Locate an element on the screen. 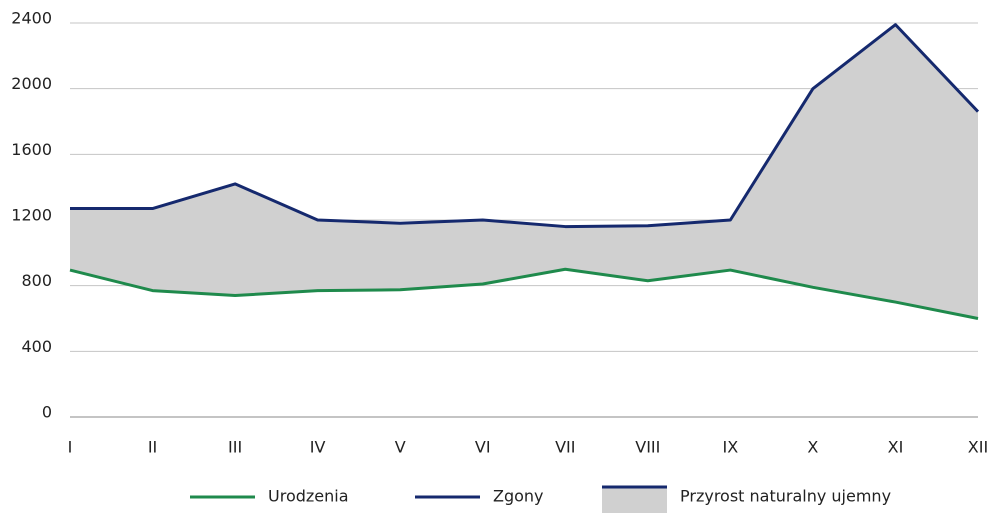 The image size is (990, 517). x-tick-label: X is located at coordinates (812, 447).